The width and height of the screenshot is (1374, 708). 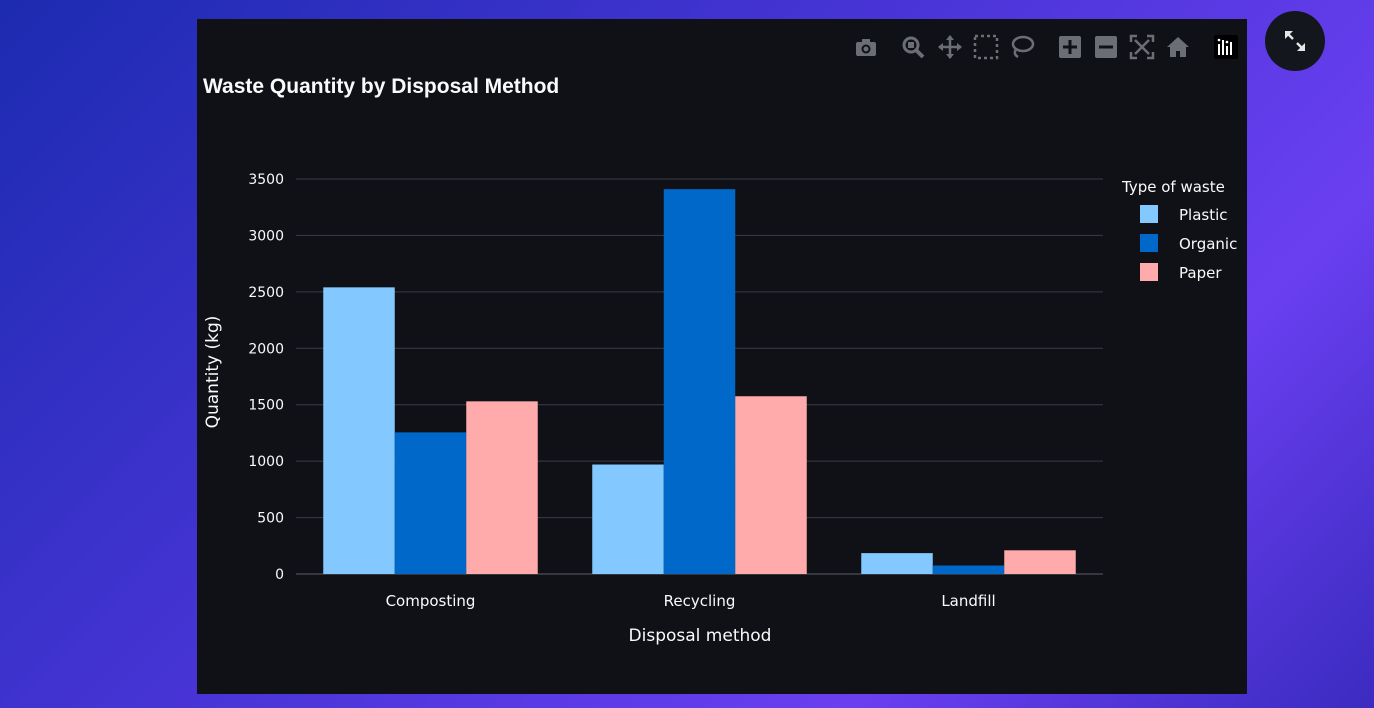 I want to click on expand-icon, so click(x=1295, y=41).